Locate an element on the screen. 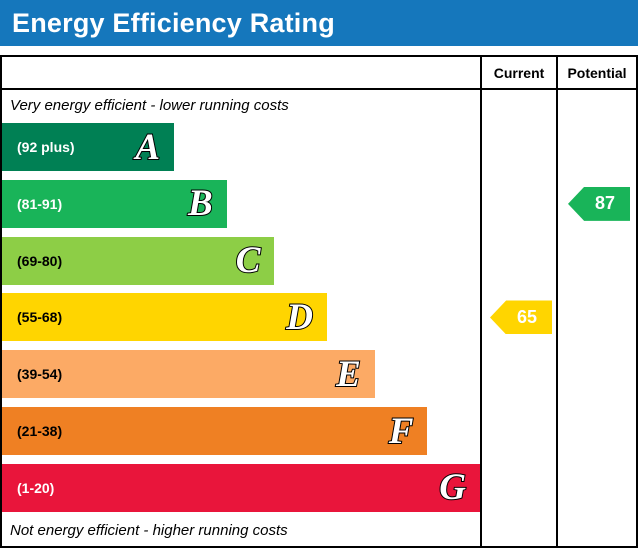 This screenshot has width=638, height=550. band-bar-g: (1-20) G is located at coordinates (241, 487).